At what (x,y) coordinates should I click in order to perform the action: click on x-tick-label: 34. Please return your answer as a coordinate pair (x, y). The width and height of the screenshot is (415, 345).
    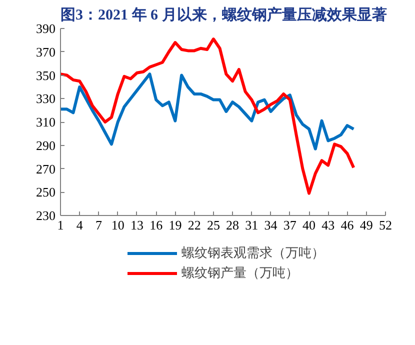
    Looking at the image, I should click on (271, 225).